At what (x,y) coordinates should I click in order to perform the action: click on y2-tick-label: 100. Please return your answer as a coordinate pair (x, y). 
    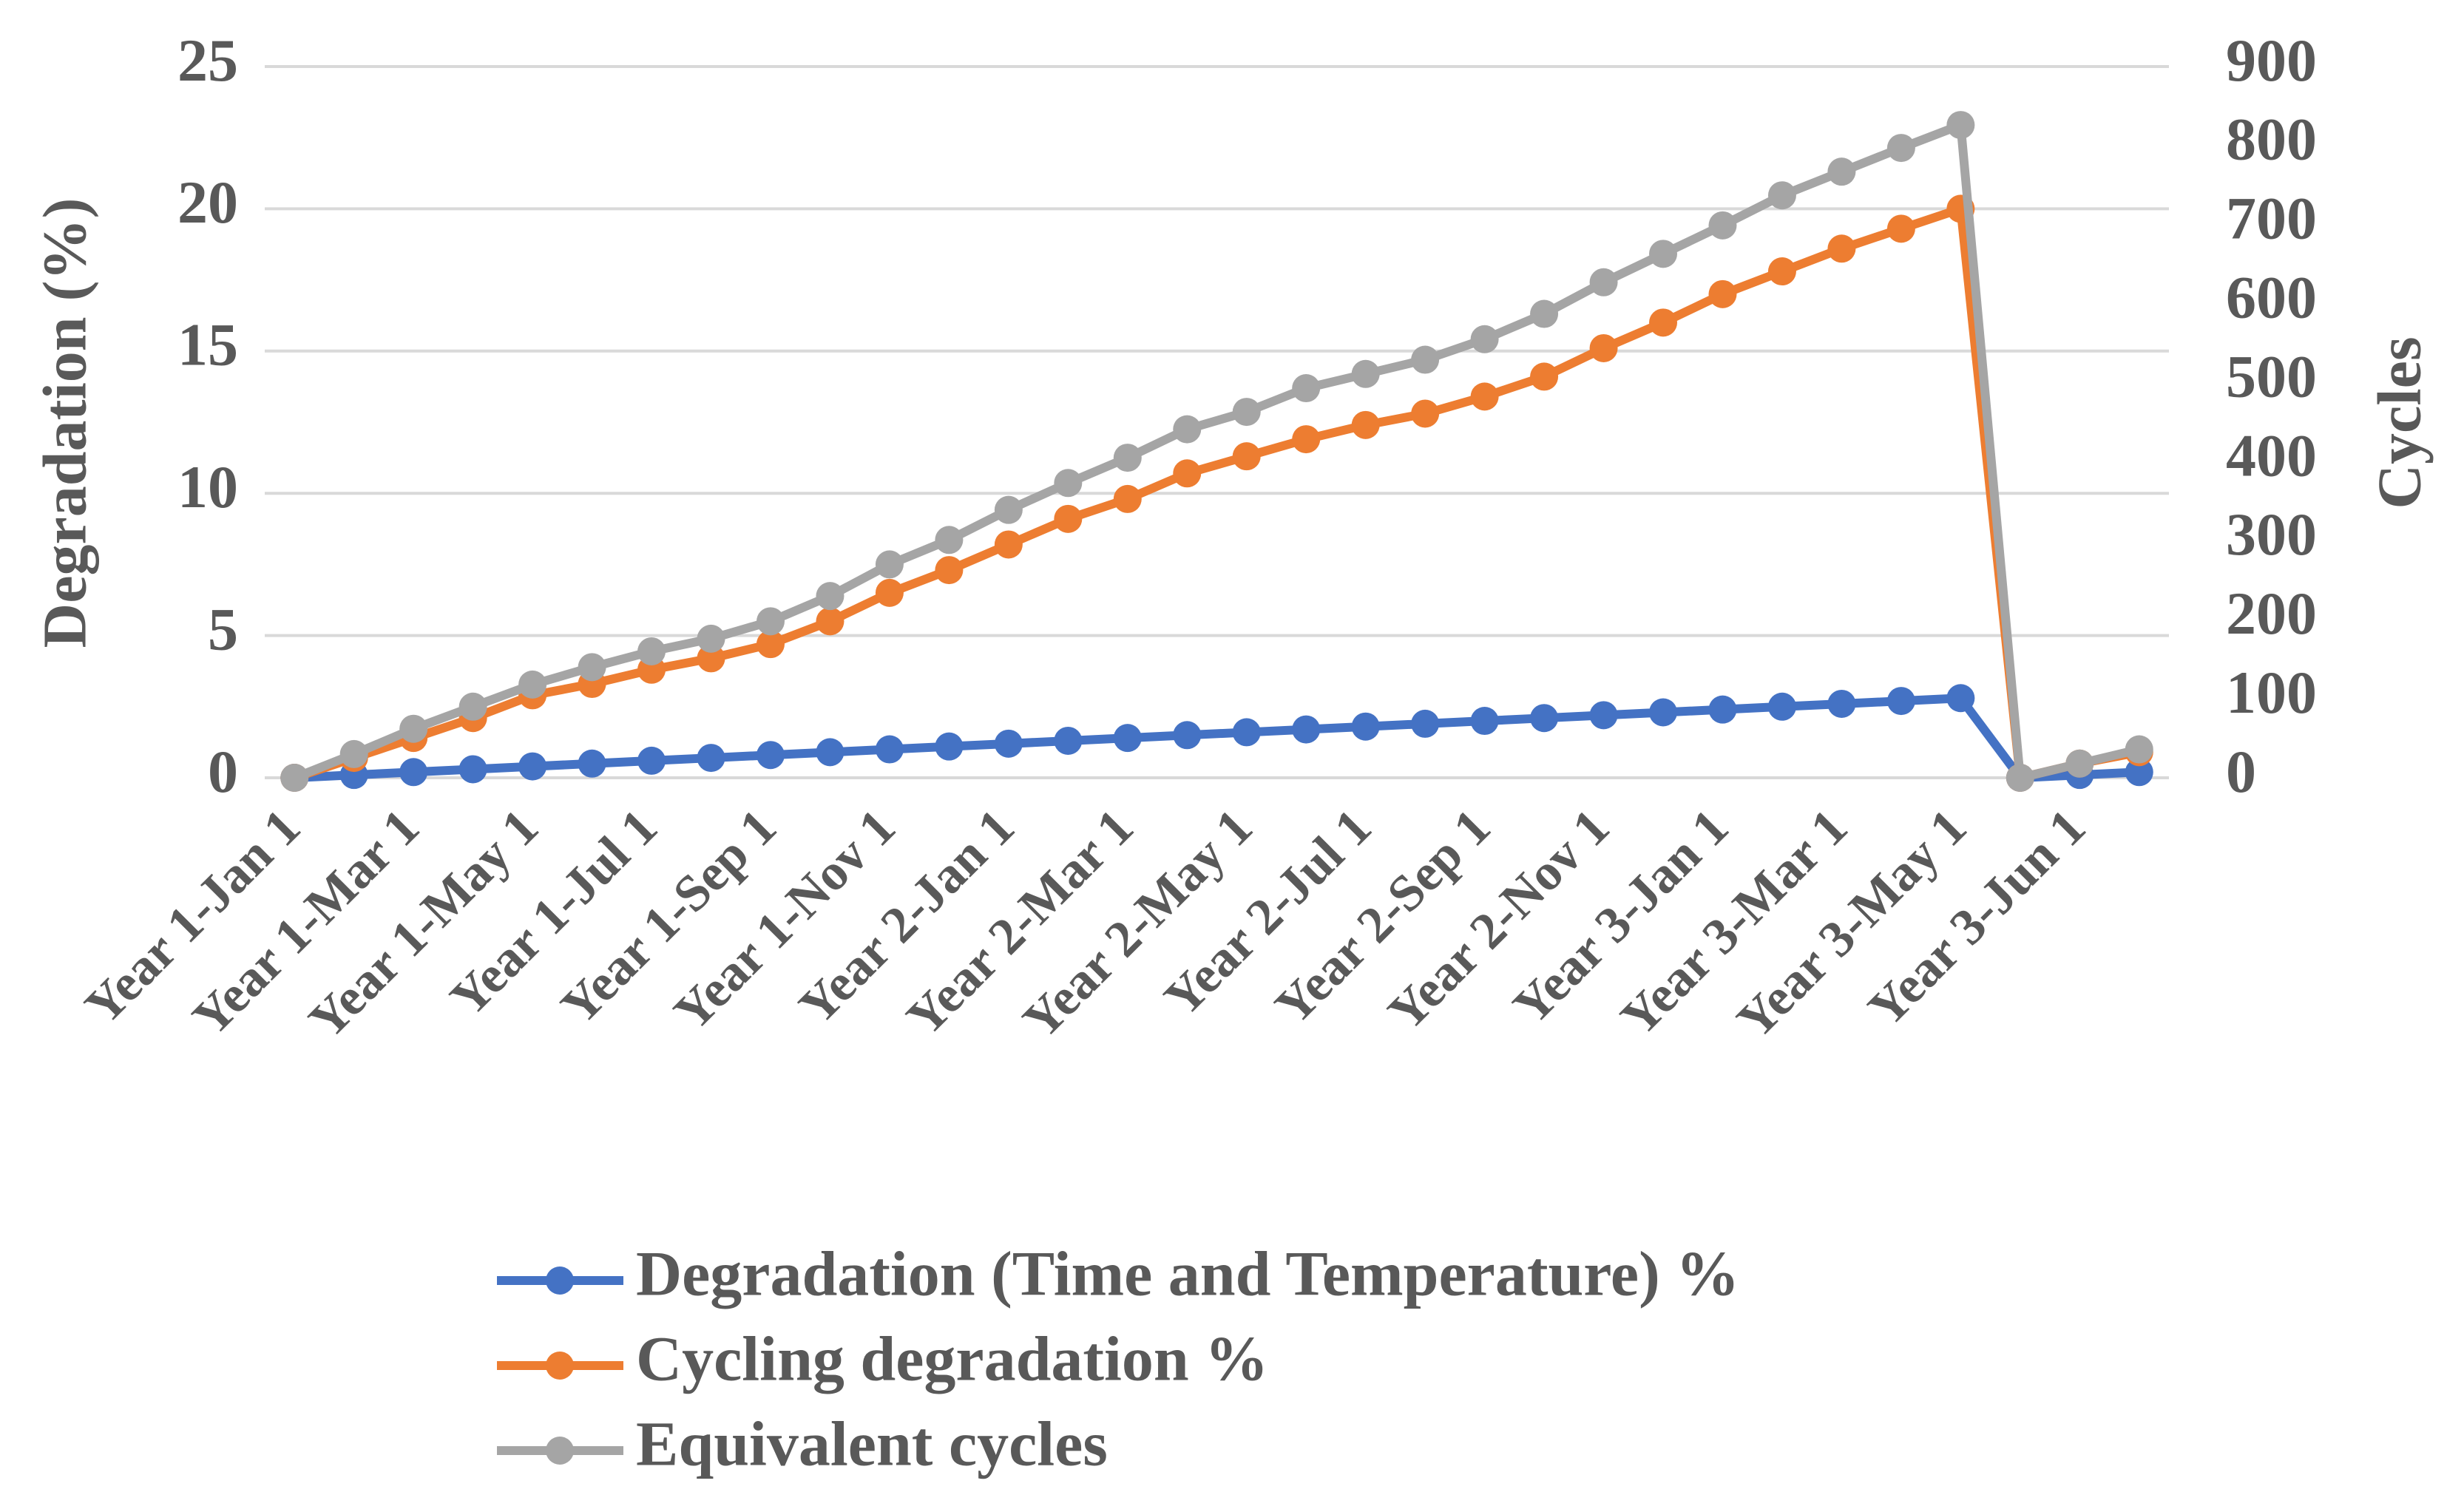
    Looking at the image, I should click on (2271, 693).